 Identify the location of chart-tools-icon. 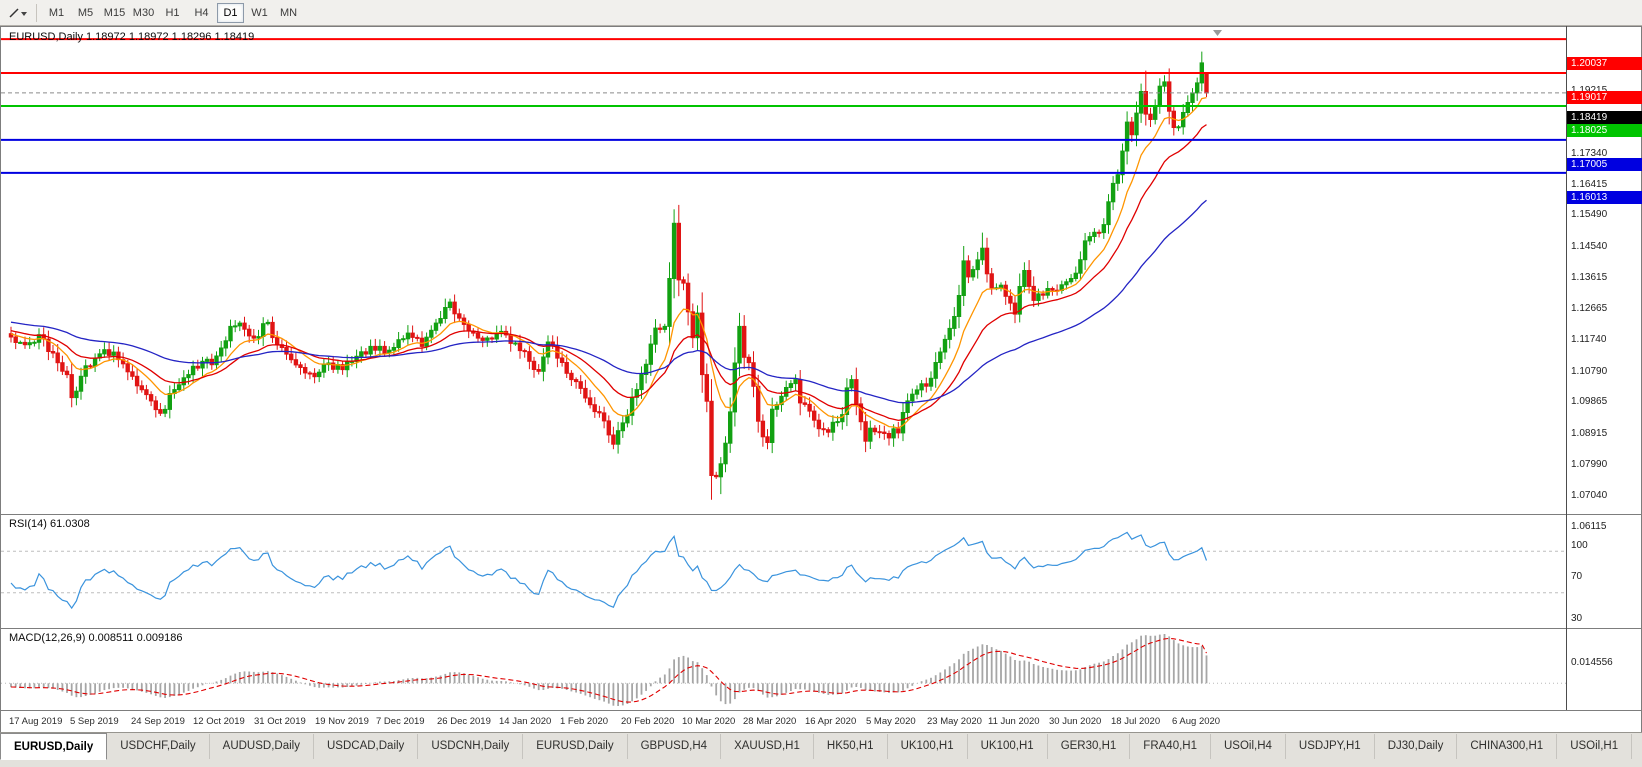
(18, 12).